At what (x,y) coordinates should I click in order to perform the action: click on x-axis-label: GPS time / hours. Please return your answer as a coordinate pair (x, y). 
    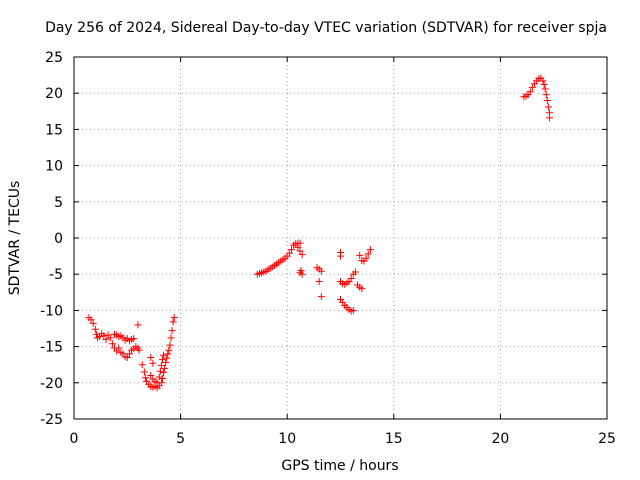
    Looking at the image, I should click on (339, 466).